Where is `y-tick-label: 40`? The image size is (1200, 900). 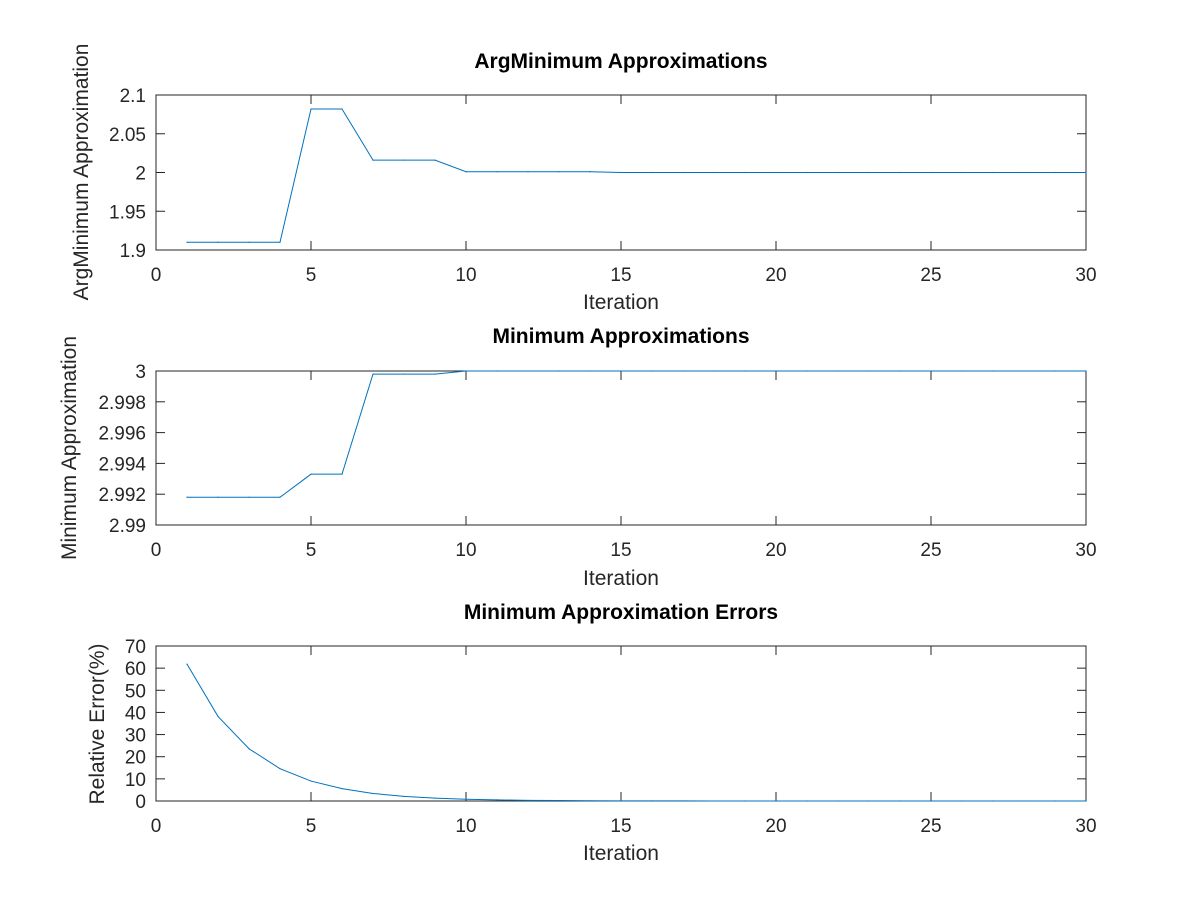 y-tick-label: 40 is located at coordinates (135, 713).